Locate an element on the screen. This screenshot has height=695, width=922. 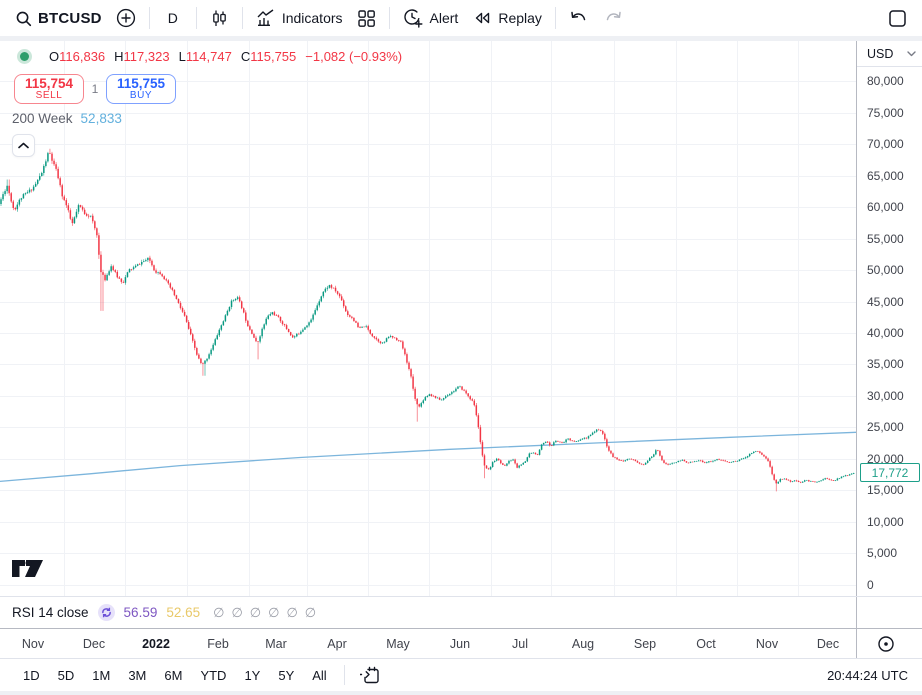
top-toolbar: BTCUSD D Indicators is located at coordinates (461, 18).